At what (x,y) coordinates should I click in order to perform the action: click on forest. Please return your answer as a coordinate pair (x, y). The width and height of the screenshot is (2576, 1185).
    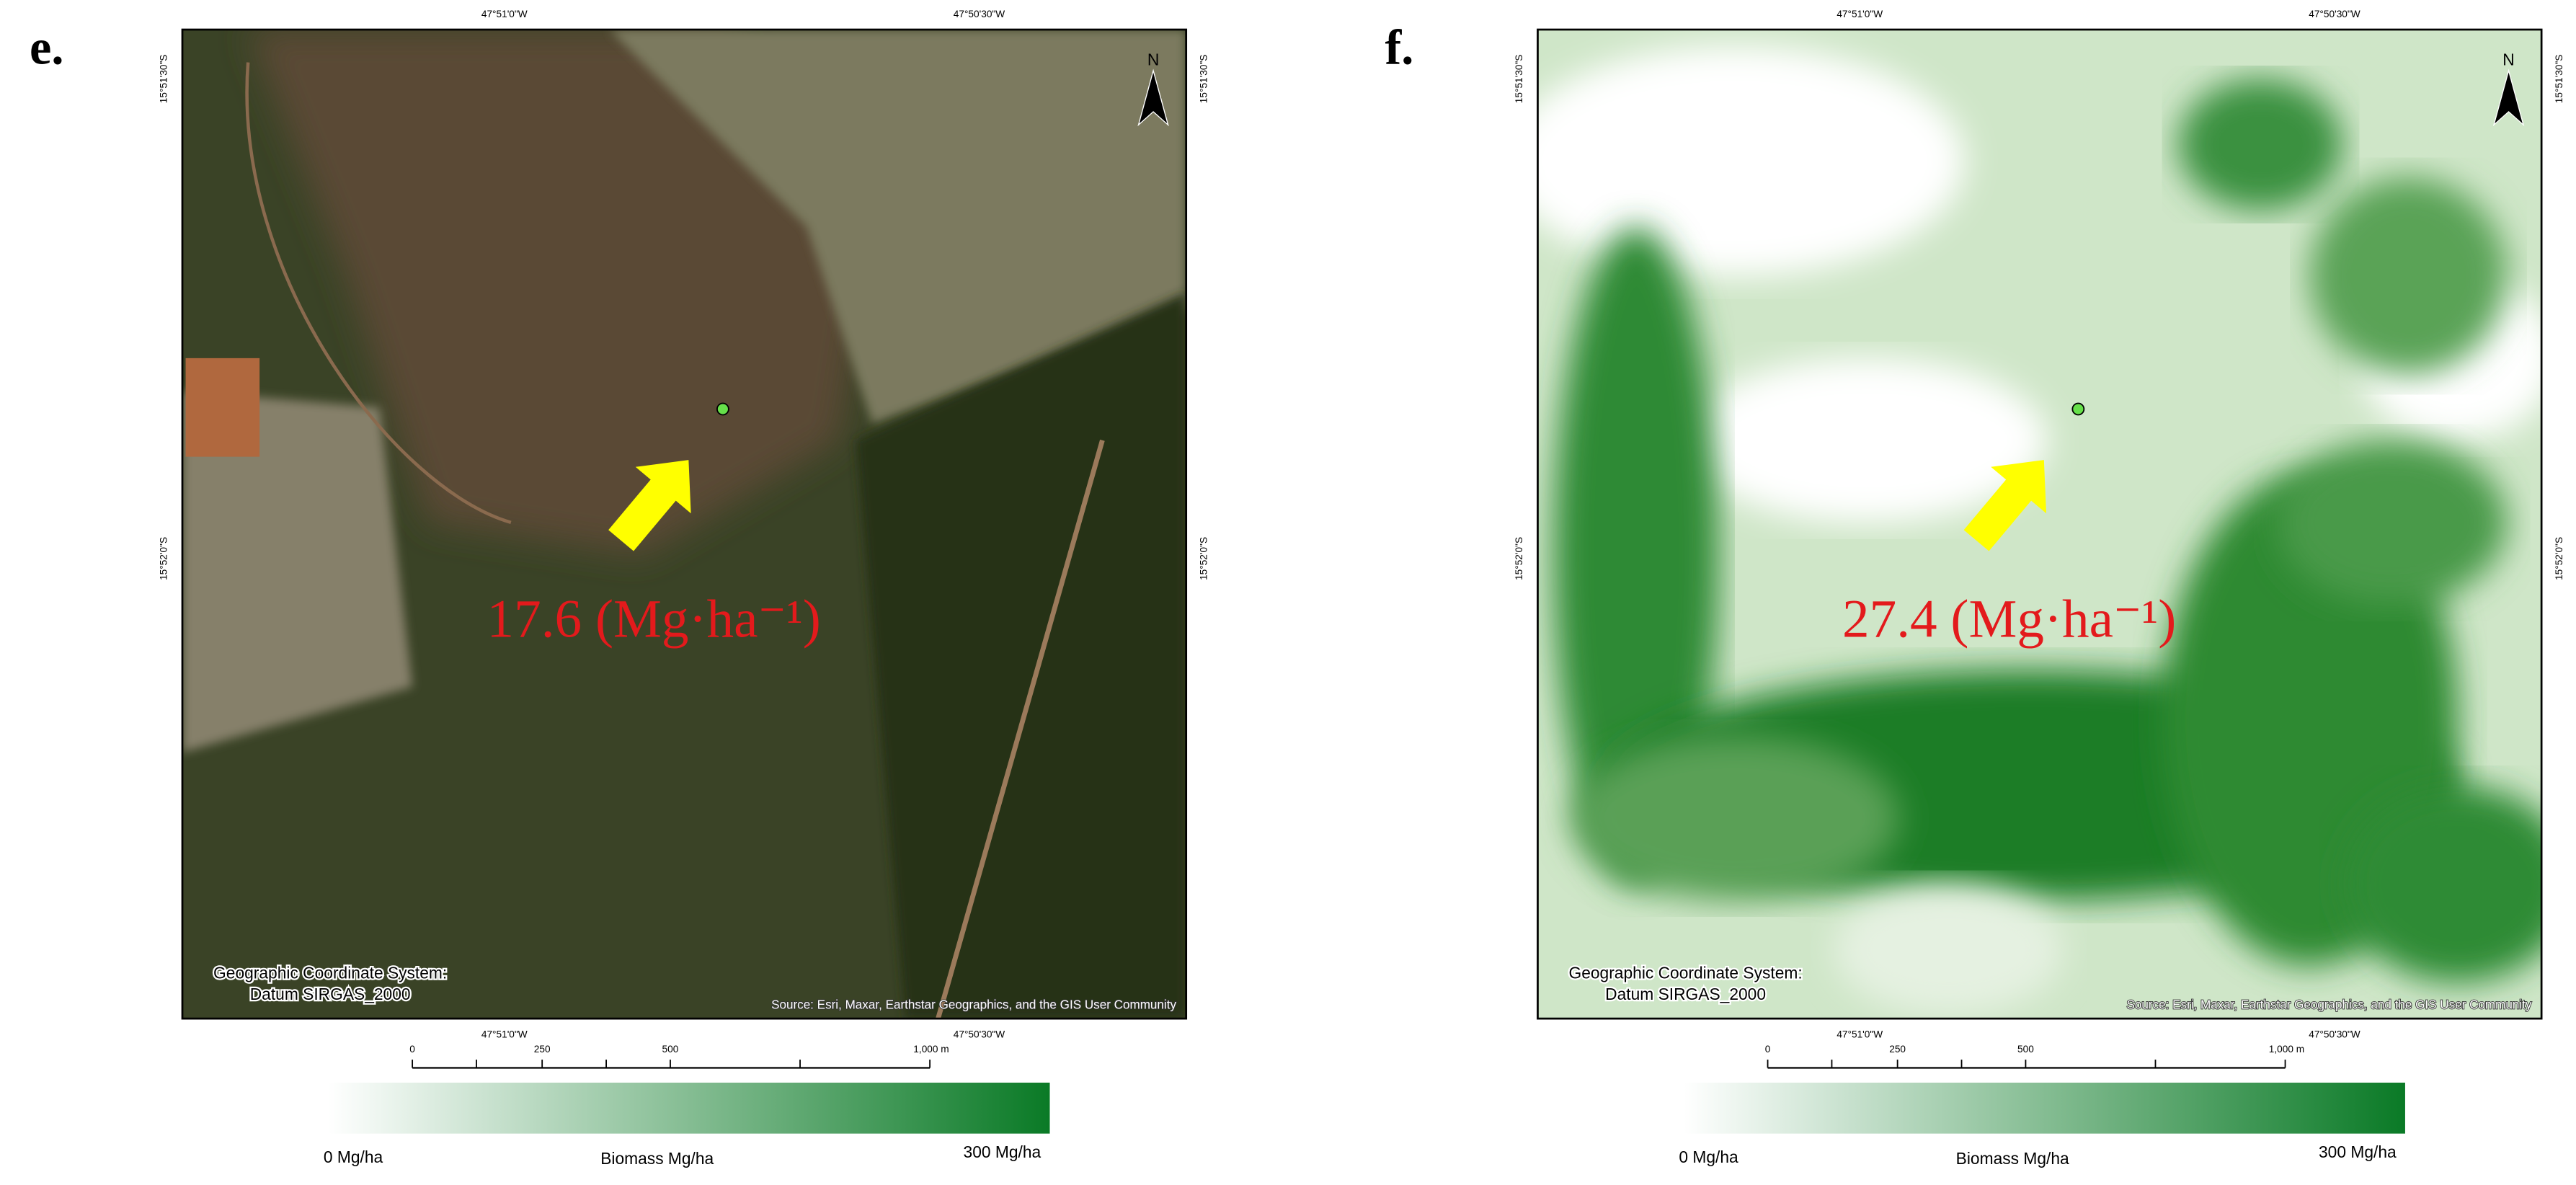
    Looking at the image, I should click on (1021, 655).